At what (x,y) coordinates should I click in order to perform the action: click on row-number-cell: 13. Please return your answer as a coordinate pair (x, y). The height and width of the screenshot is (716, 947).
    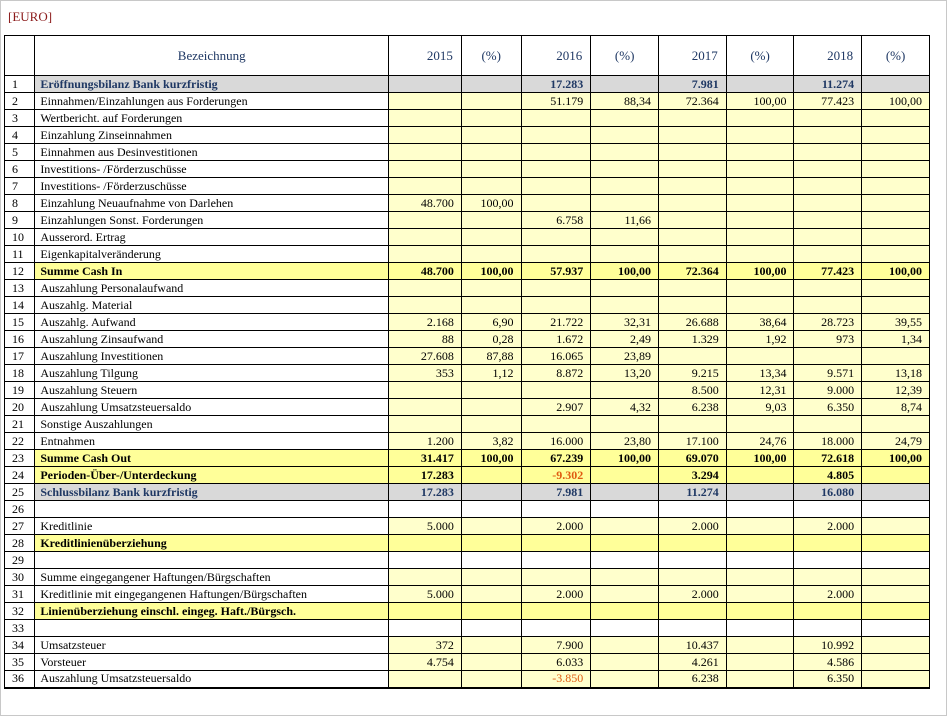
    Looking at the image, I should click on (19, 288).